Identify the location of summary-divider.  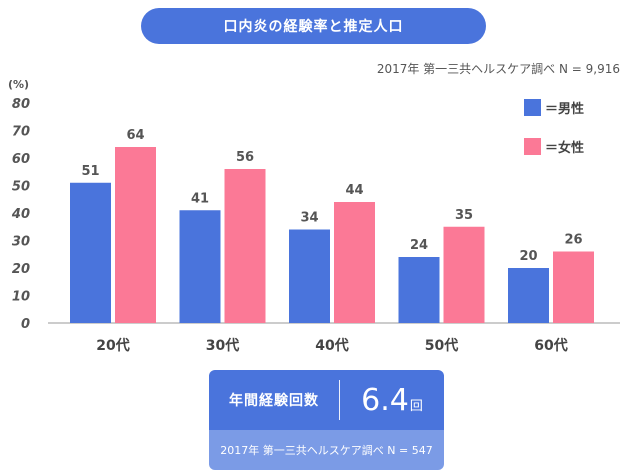
(339, 400).